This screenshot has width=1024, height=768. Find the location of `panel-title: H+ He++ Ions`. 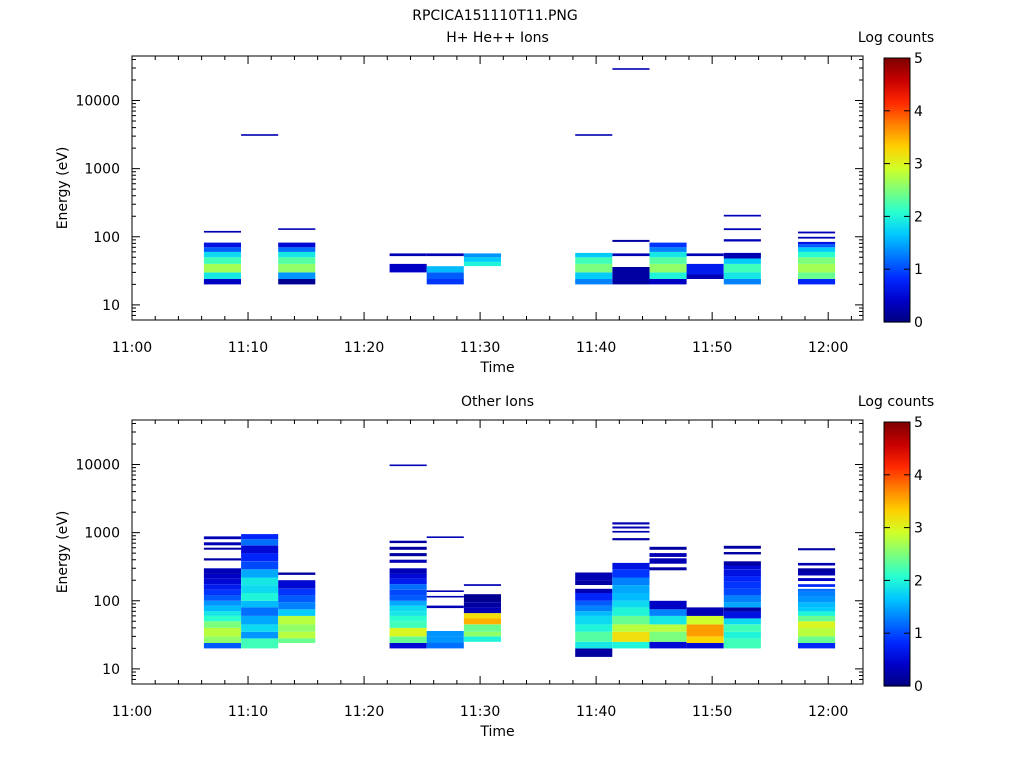

panel-title: H+ He++ Ions is located at coordinates (497, 38).